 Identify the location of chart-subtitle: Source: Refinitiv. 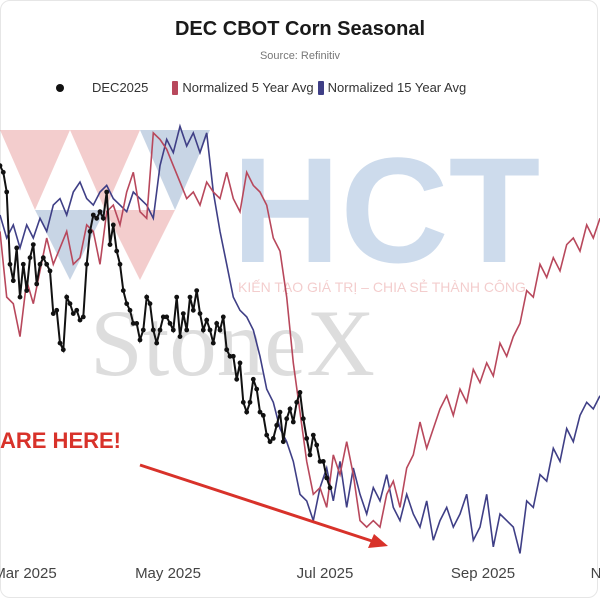
(300, 56).